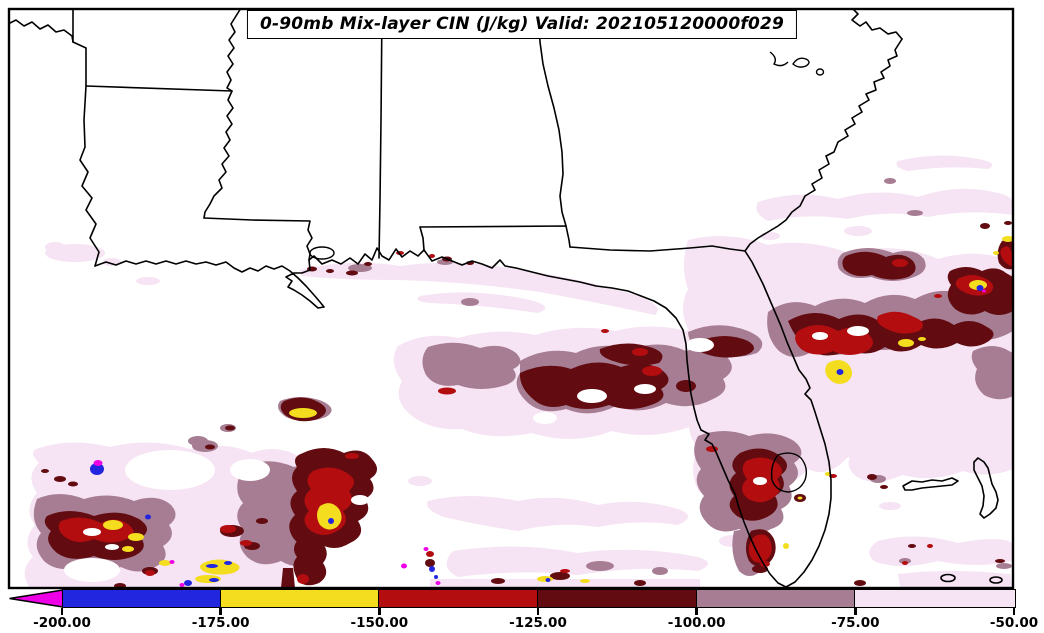 This screenshot has width=1044, height=633. I want to click on red-river-border, so click(41, 31).